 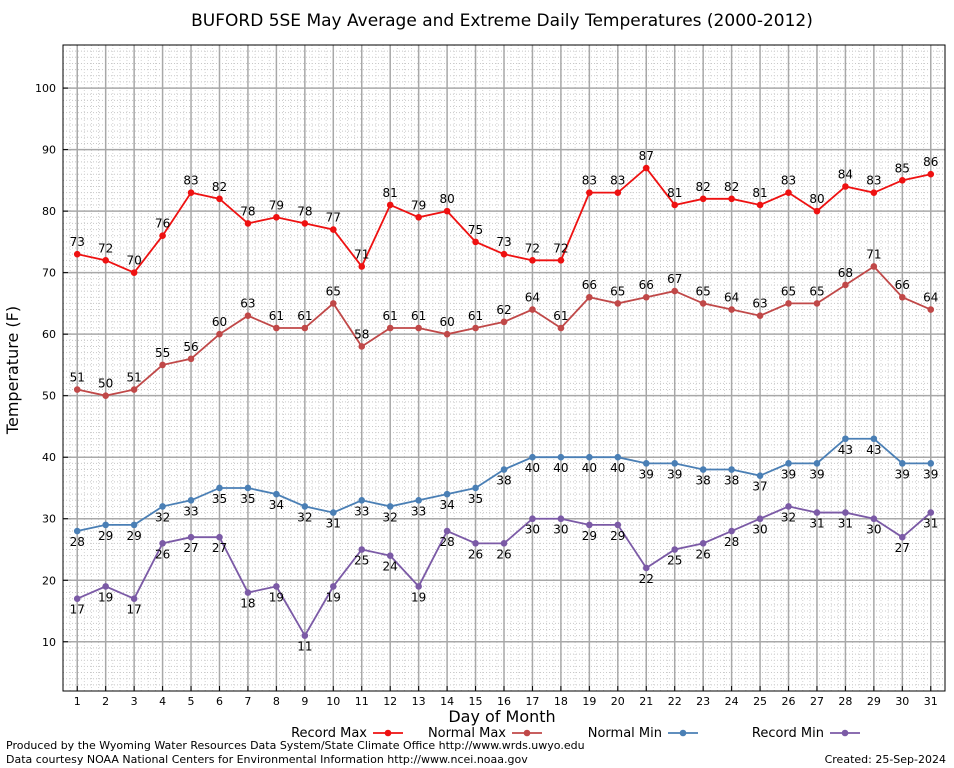 What do you see at coordinates (45, 88) in the screenshot?
I see `y-tick-label: 100` at bounding box center [45, 88].